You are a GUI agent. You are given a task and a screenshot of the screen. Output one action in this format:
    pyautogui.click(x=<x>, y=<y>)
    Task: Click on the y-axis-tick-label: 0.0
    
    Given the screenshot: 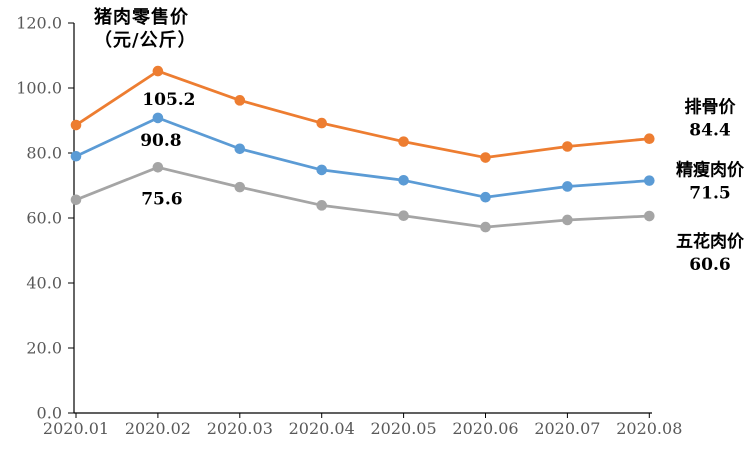 What is the action you would take?
    pyautogui.click(x=49, y=413)
    